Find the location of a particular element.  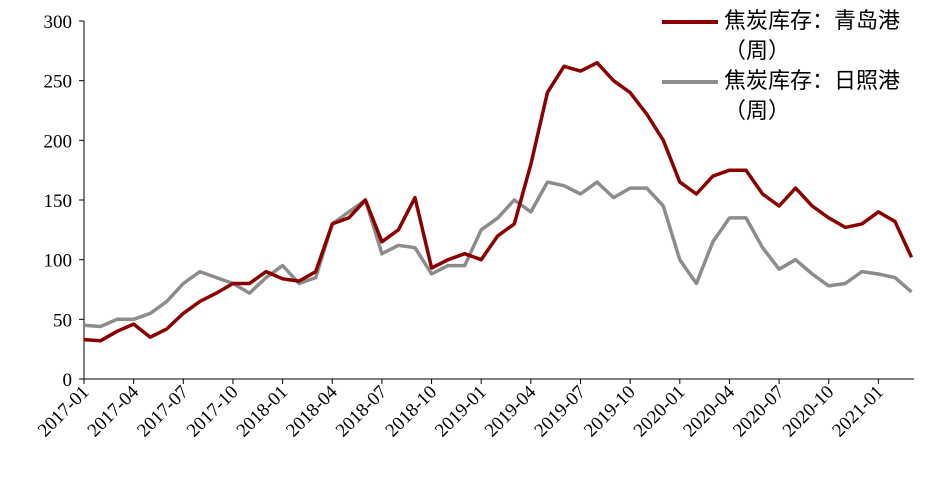

x-tick-label: 2018-01 is located at coordinates (263, 412).